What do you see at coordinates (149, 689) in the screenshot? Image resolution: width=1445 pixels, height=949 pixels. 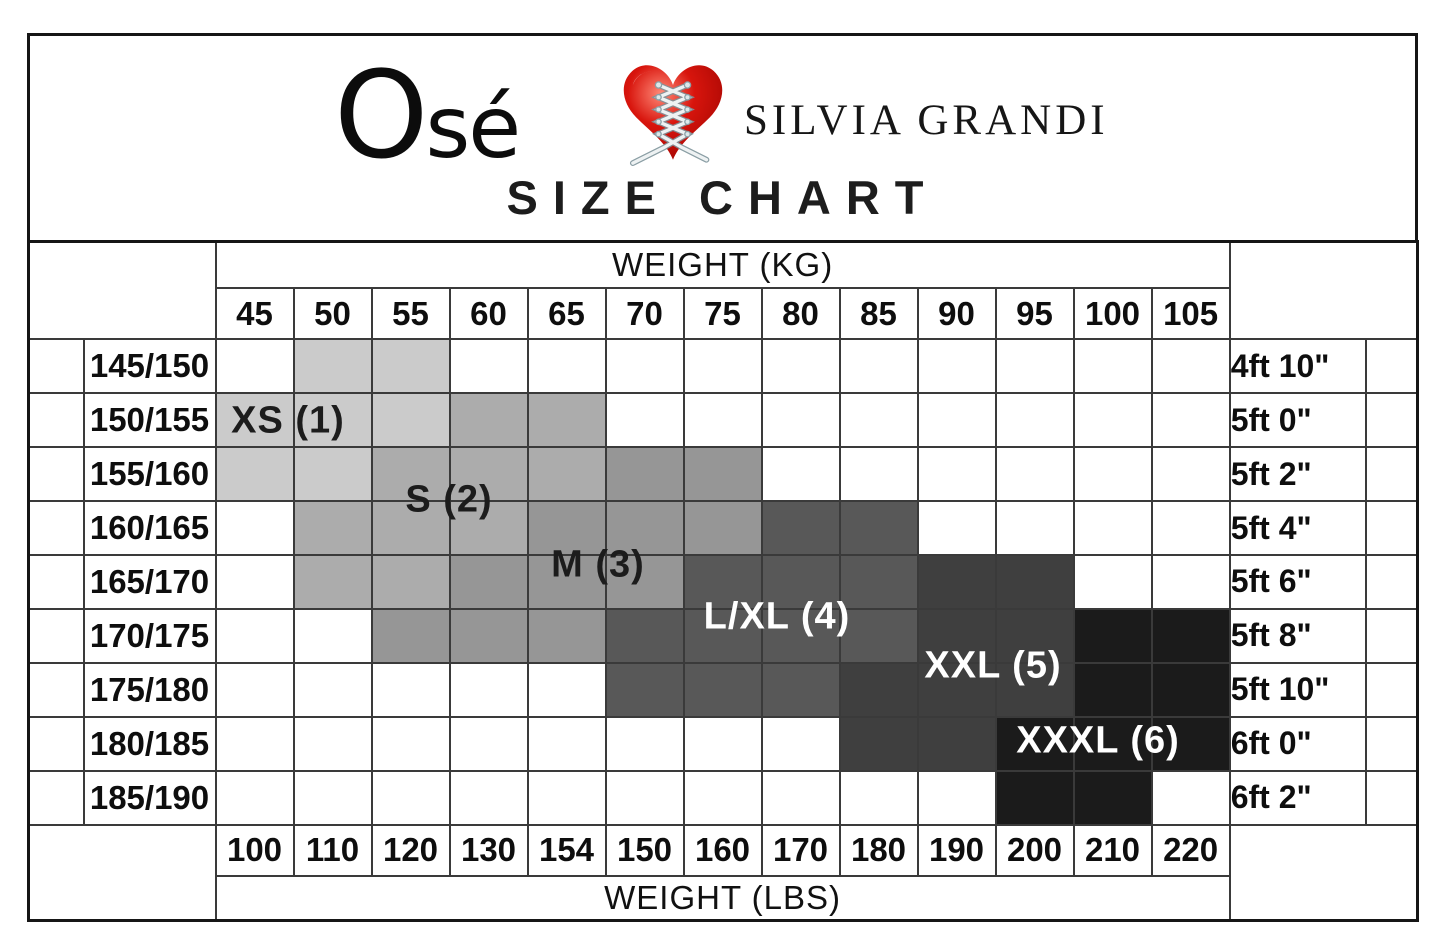 I see `height-cm-label: 175/180` at bounding box center [149, 689].